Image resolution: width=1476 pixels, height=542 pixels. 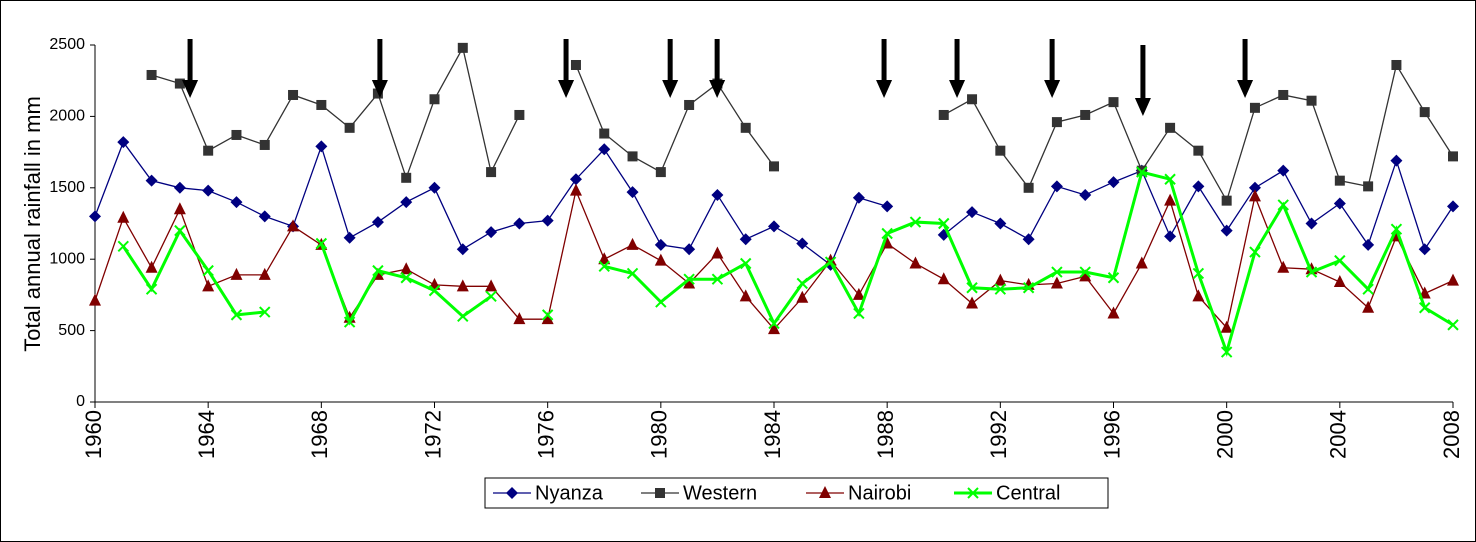 What do you see at coordinates (67, 44) in the screenshot?
I see `y-tick-label: 2500` at bounding box center [67, 44].